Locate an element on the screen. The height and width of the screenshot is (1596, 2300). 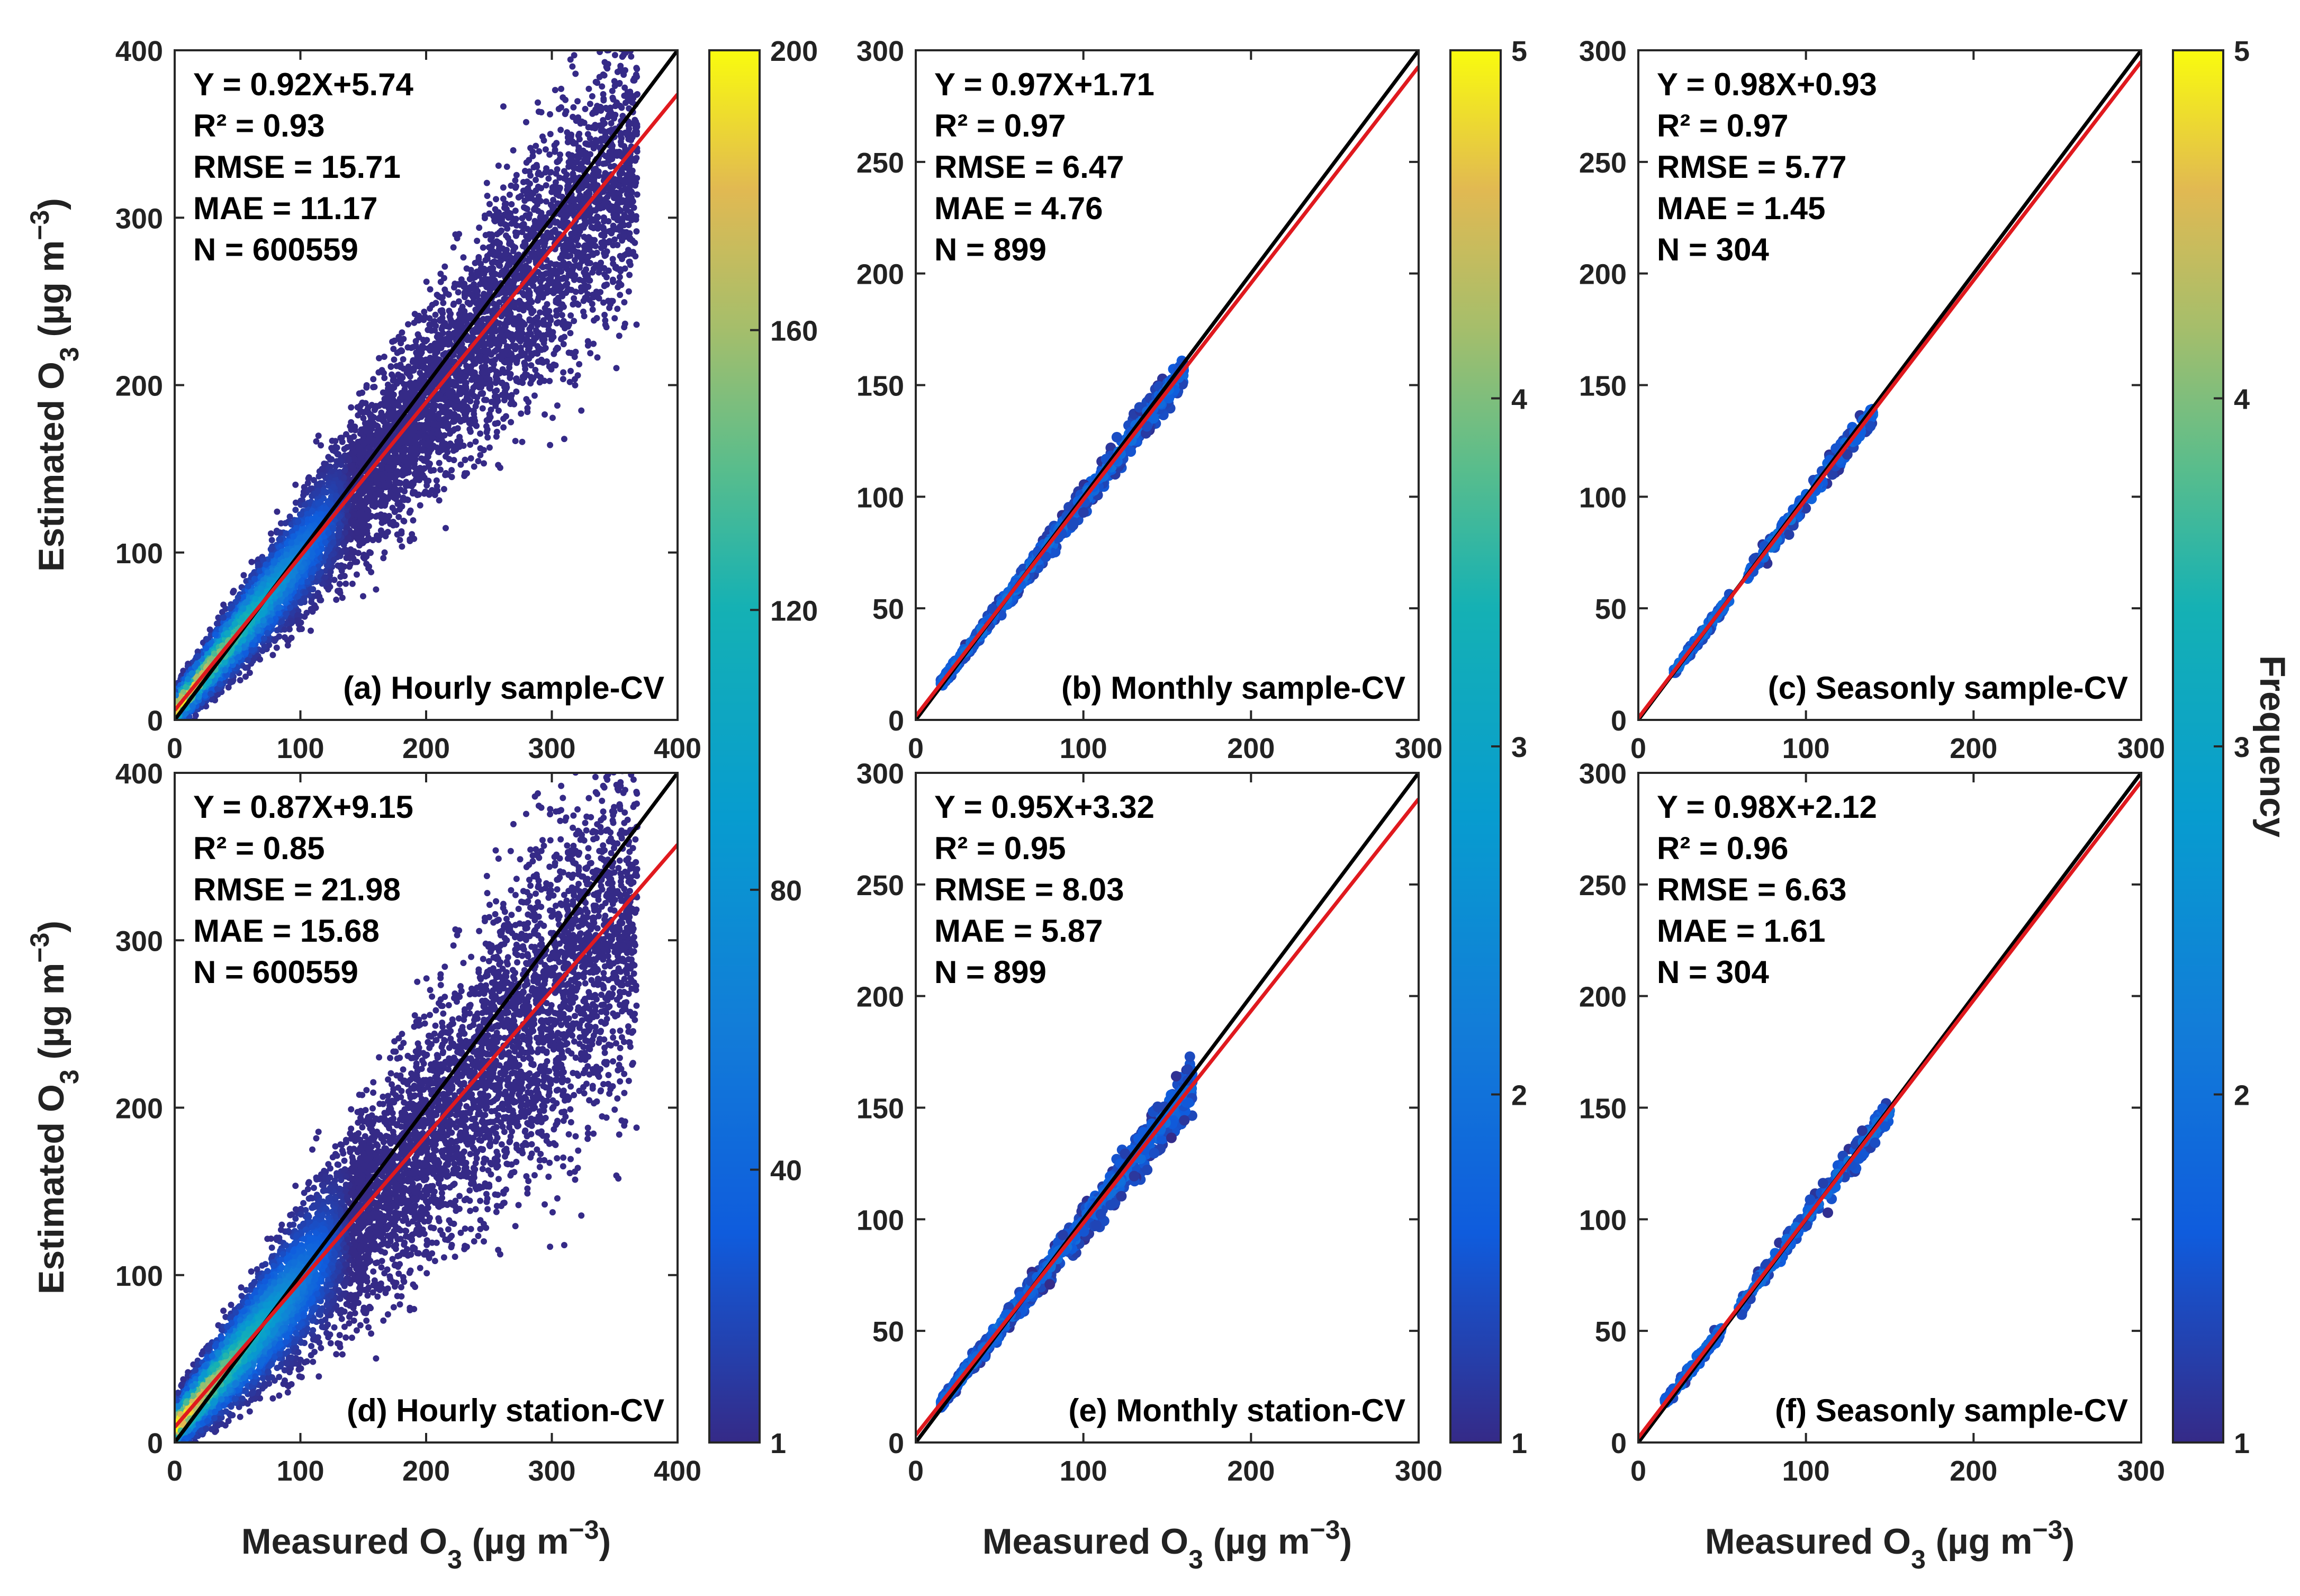
scatter-points is located at coordinates (427, 362).